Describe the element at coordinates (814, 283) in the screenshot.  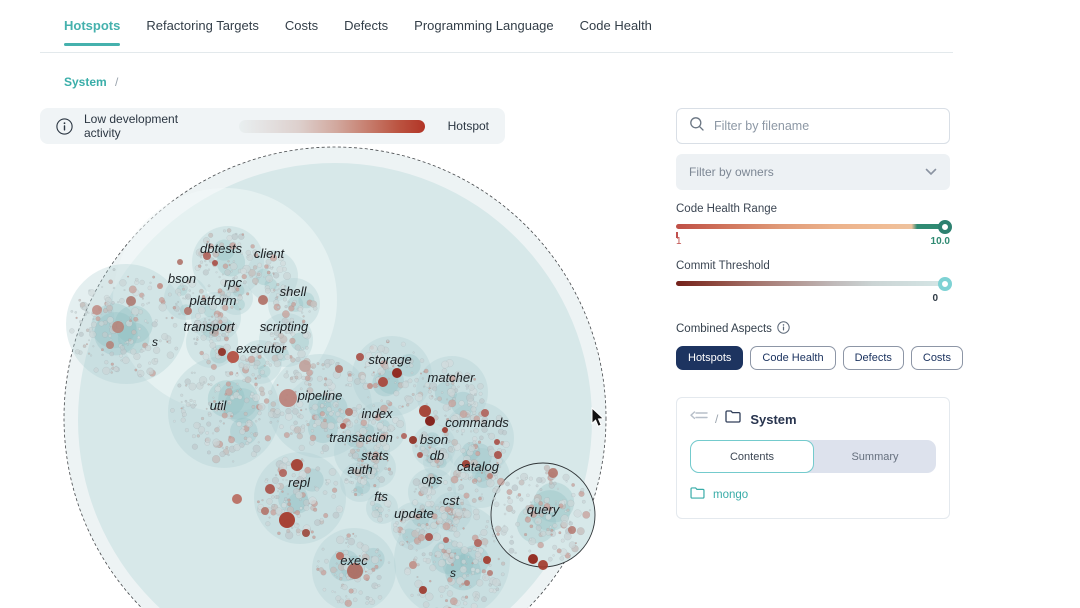
I see `commit-threshold-slider` at that location.